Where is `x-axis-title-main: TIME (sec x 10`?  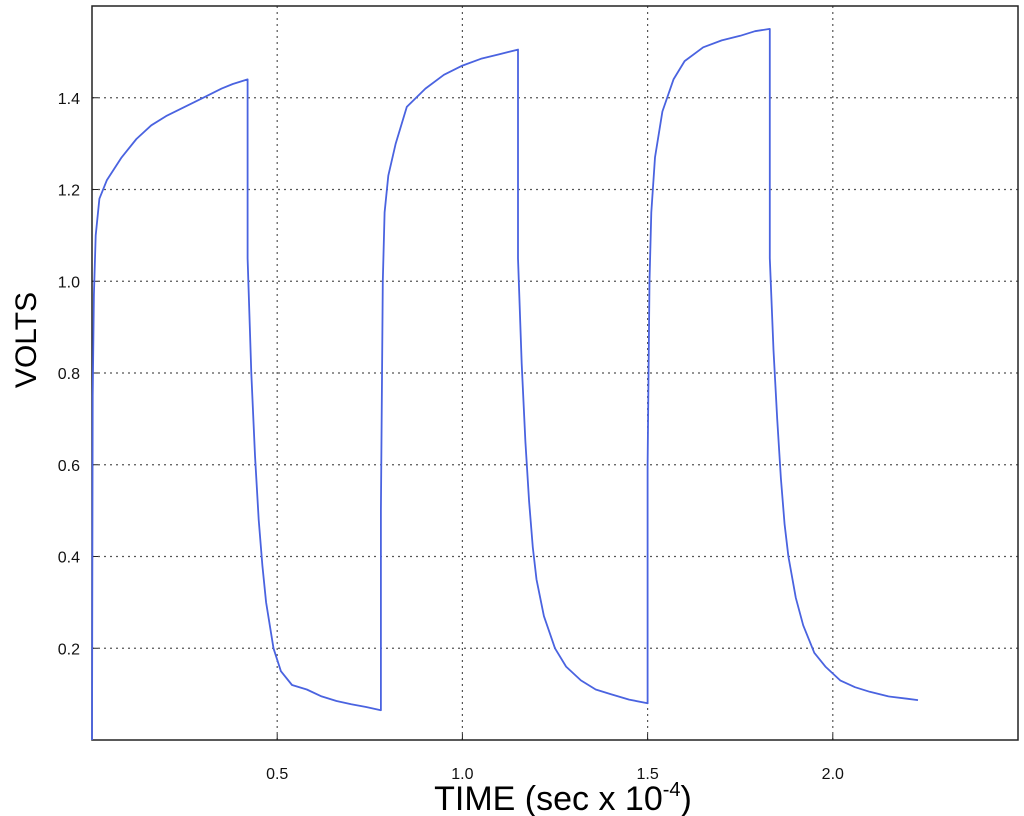
x-axis-title-main: TIME (sec x 10 is located at coordinates (548, 798).